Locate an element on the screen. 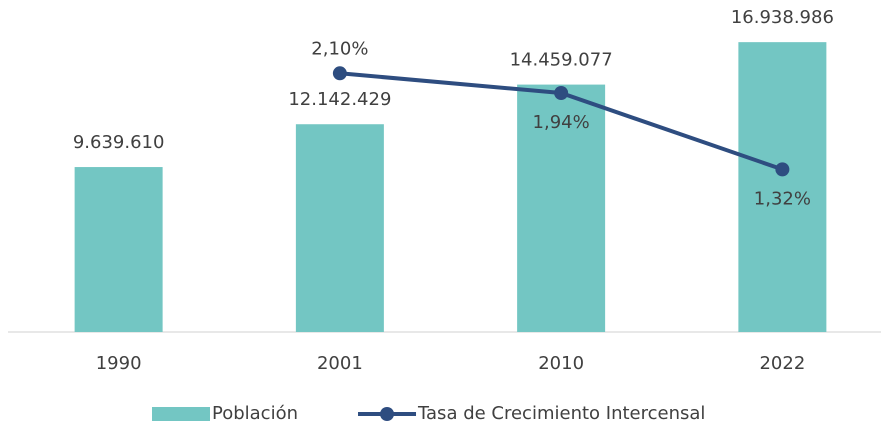  line-value-label: 2,10% is located at coordinates (339, 48).